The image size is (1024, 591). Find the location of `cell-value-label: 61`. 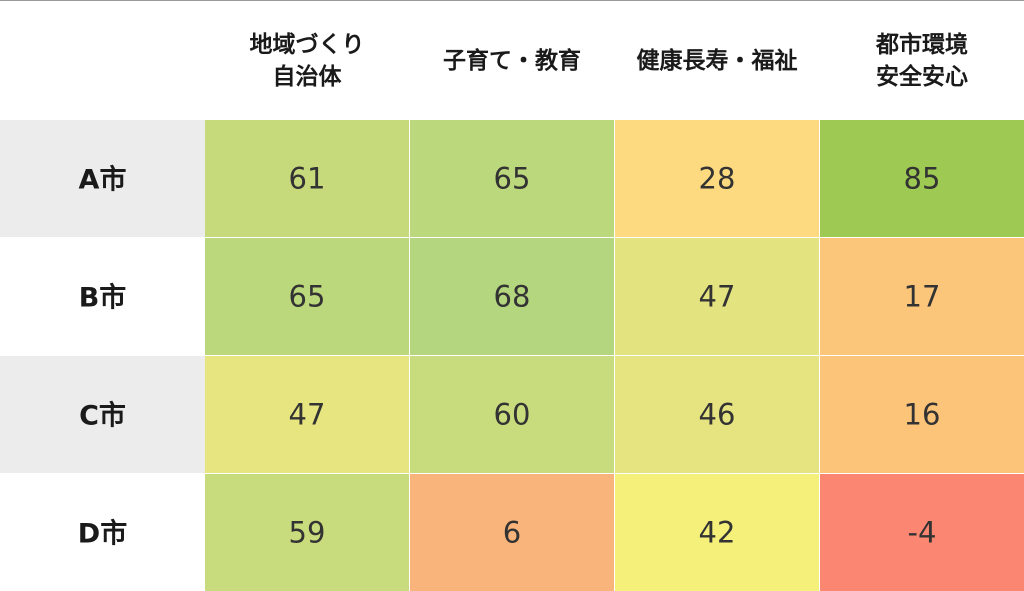

cell-value-label: 61 is located at coordinates (307, 179).